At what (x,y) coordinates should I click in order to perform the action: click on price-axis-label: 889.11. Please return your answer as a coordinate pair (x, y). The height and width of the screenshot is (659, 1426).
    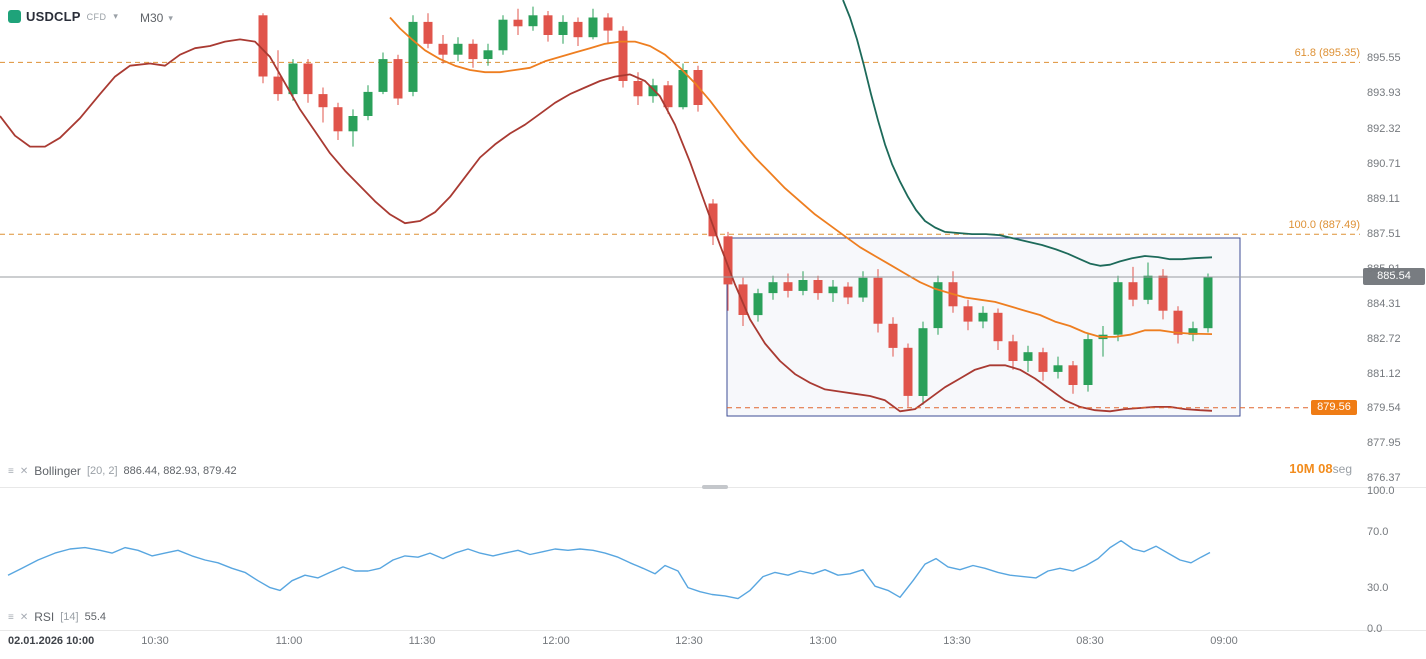
    Looking at the image, I should click on (1383, 199).